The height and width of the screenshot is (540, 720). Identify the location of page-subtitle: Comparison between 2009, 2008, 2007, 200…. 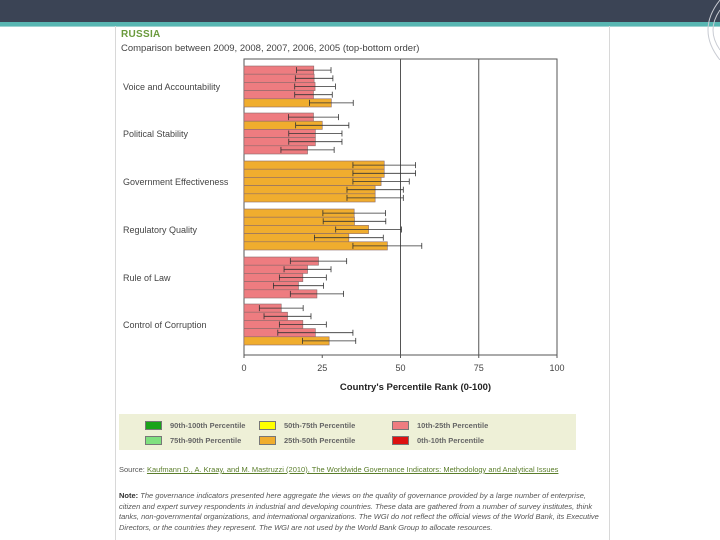
(270, 48).